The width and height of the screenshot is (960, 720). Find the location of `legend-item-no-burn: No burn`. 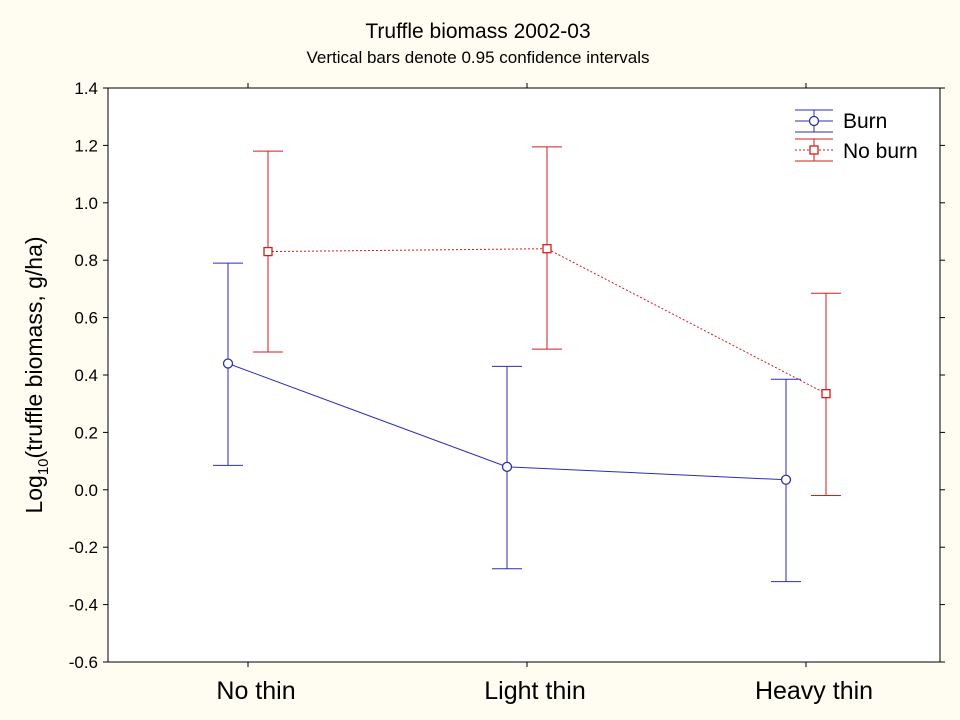

legend-item-no-burn: No burn is located at coordinates (856, 150).